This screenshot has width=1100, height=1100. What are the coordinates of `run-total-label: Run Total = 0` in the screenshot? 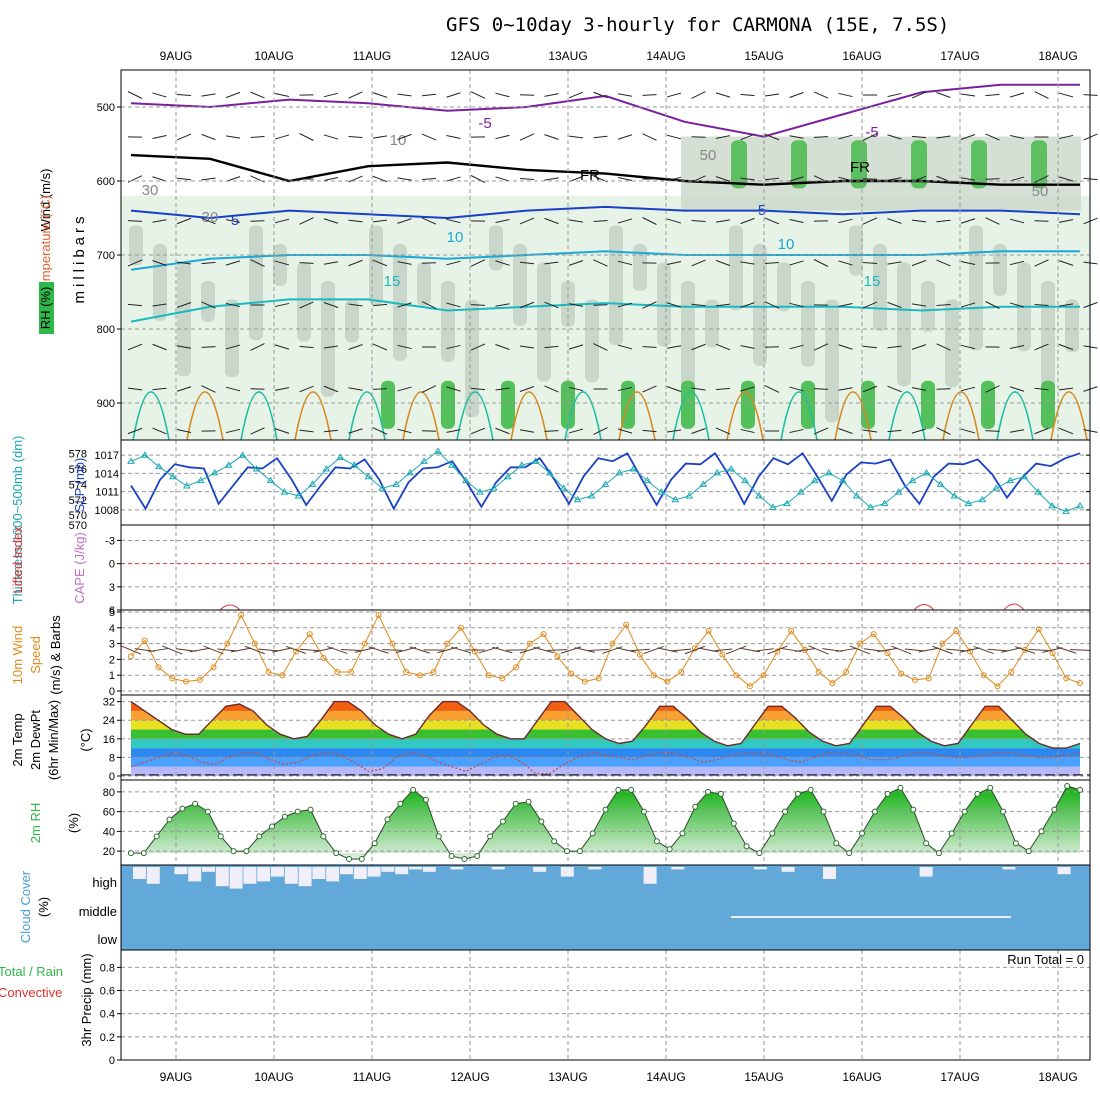 It's located at (1045, 959).